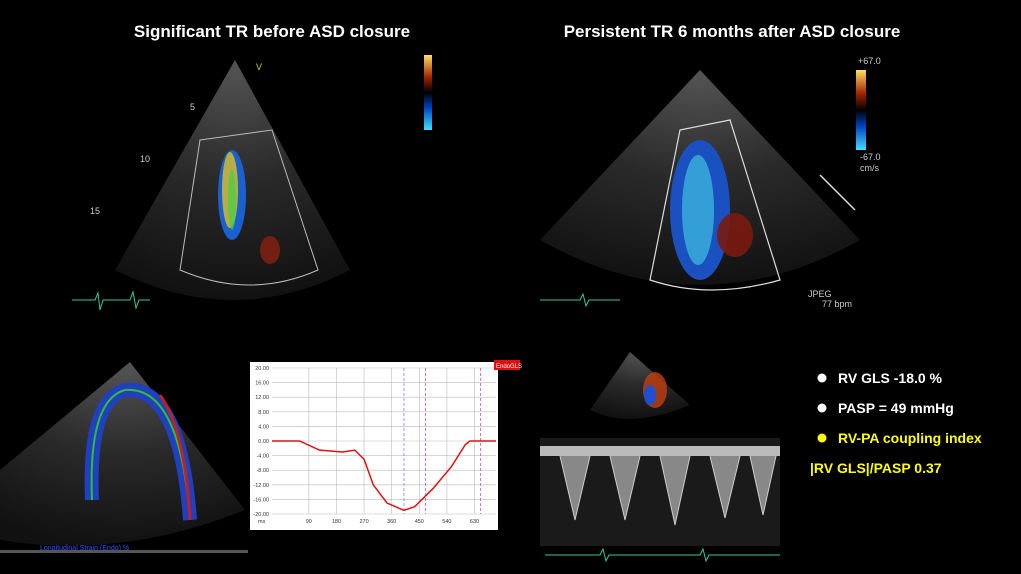 This screenshot has height=574, width=1021. I want to click on y-tick-label: 20.00, so click(262, 369).